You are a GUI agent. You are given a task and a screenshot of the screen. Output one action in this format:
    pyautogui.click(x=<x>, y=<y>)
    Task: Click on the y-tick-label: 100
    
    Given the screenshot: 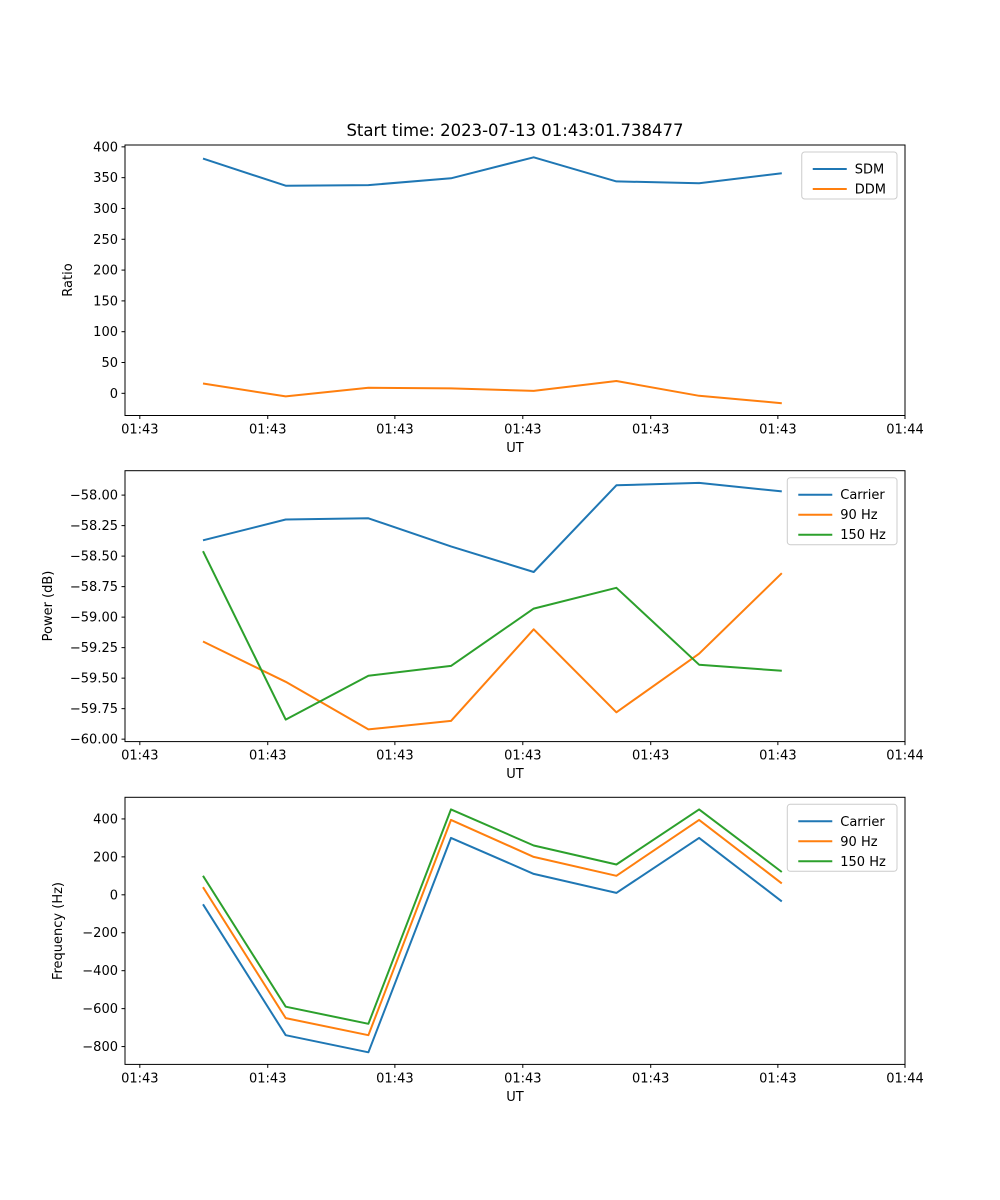 What is the action you would take?
    pyautogui.click(x=105, y=332)
    